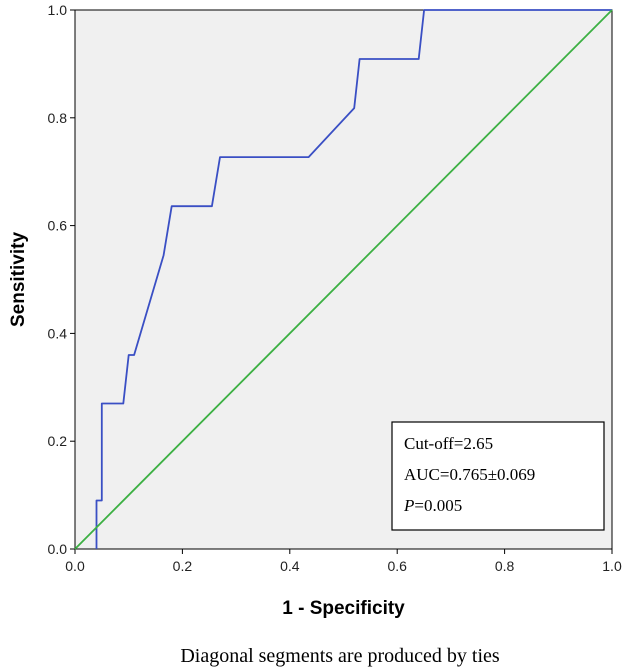 The width and height of the screenshot is (633, 672). I want to click on auc-text: AUC=0.765±0.069, so click(469, 474).